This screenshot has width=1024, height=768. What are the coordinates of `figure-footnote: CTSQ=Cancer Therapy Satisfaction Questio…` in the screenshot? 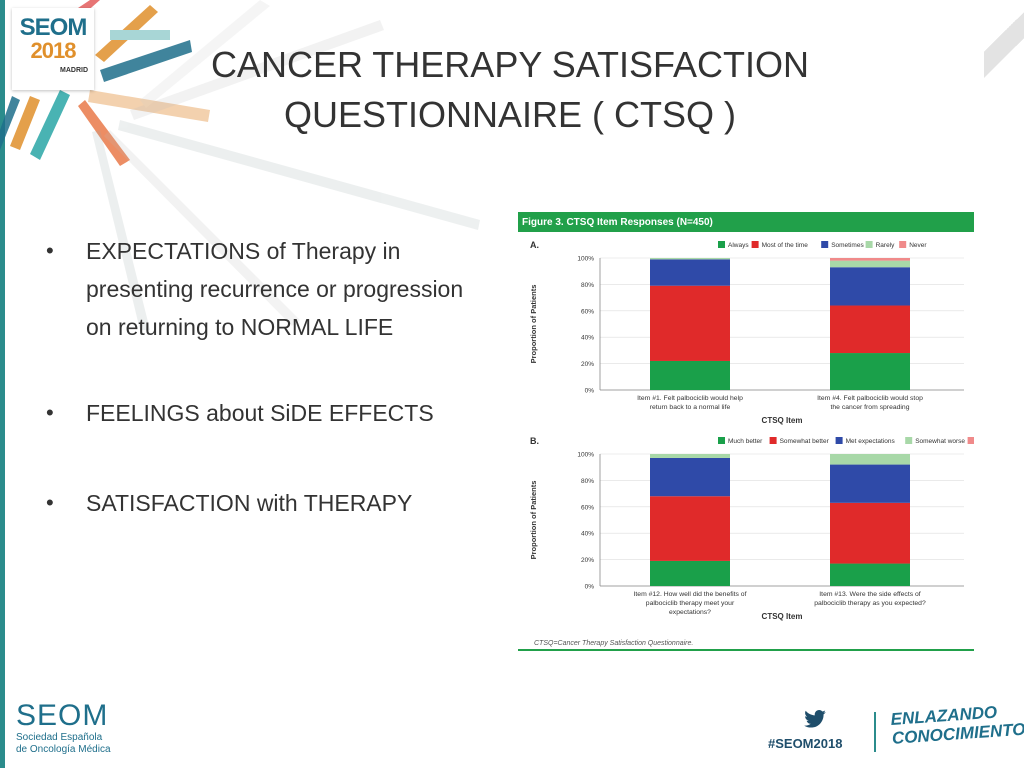 It's located at (614, 643).